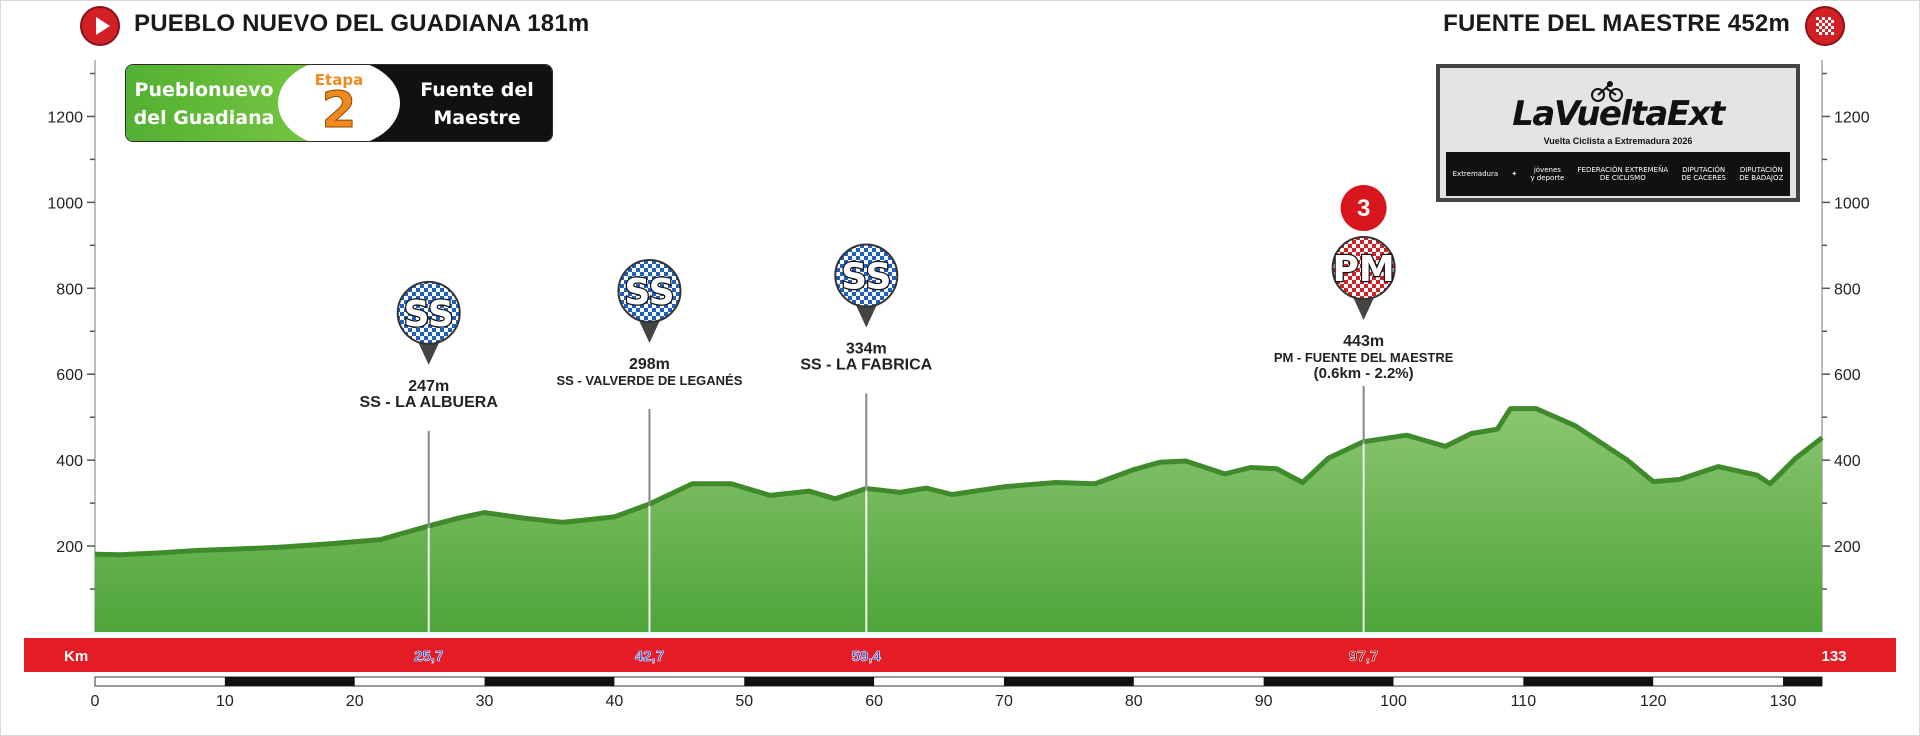 Image resolution: width=1920 pixels, height=736 pixels. Describe the element at coordinates (362, 23) in the screenshot. I see `start-title: PUEBLO NUEVO DEL GUADIANA 181m` at that location.